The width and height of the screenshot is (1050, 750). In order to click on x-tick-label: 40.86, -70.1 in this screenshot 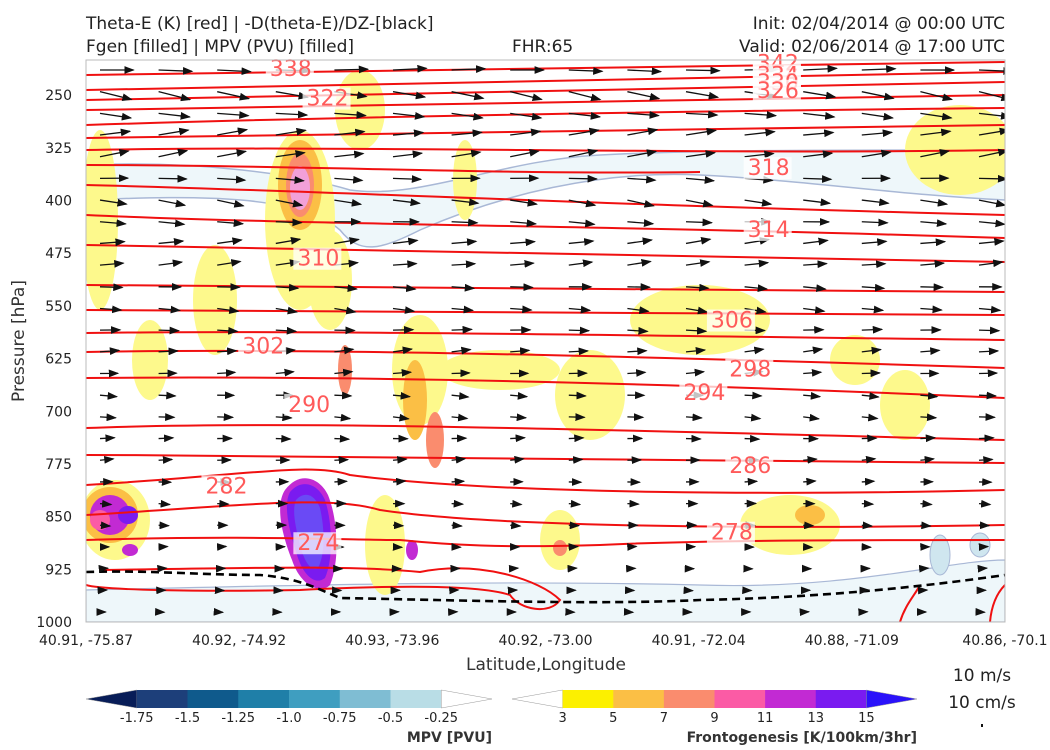, I will do `click(1004, 641)`.